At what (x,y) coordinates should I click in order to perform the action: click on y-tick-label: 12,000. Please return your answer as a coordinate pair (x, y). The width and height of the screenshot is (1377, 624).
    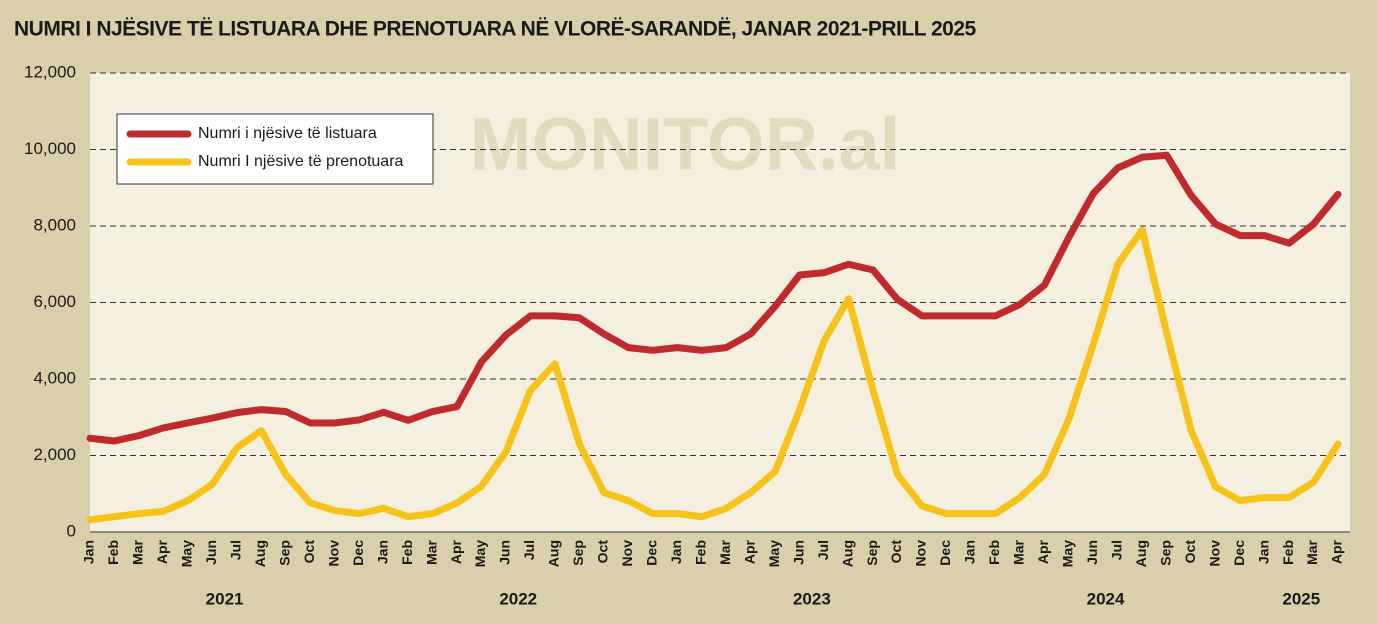
    Looking at the image, I should click on (50, 71).